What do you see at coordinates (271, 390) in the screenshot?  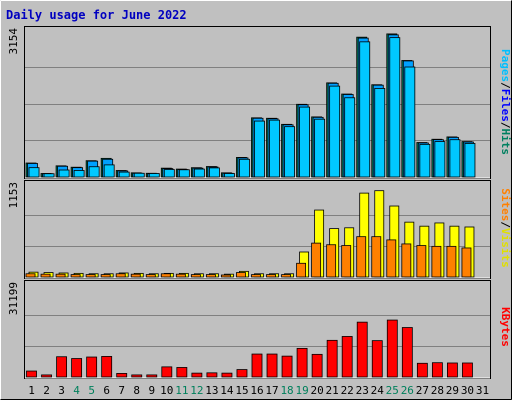 I see `x-tick-label-17: 17` at bounding box center [271, 390].